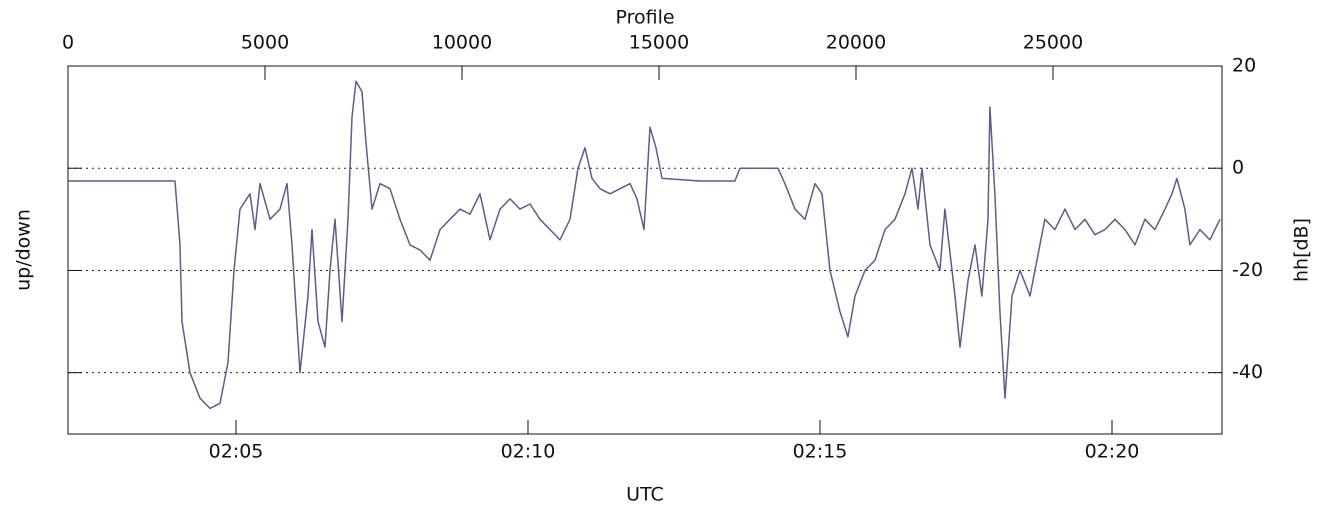 The height and width of the screenshot is (512, 1329). What do you see at coordinates (856, 43) in the screenshot?
I see `x-tick-label: 20000` at bounding box center [856, 43].